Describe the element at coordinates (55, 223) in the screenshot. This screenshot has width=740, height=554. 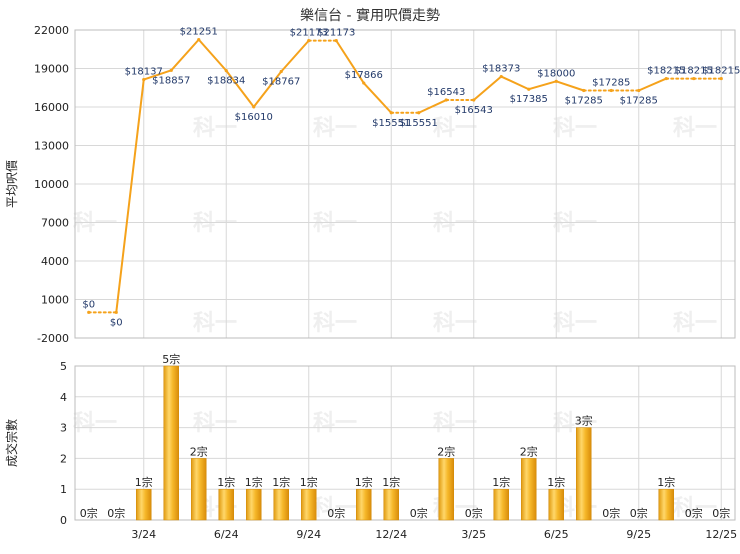
I see `price-y-tick-label: 7000` at that location.